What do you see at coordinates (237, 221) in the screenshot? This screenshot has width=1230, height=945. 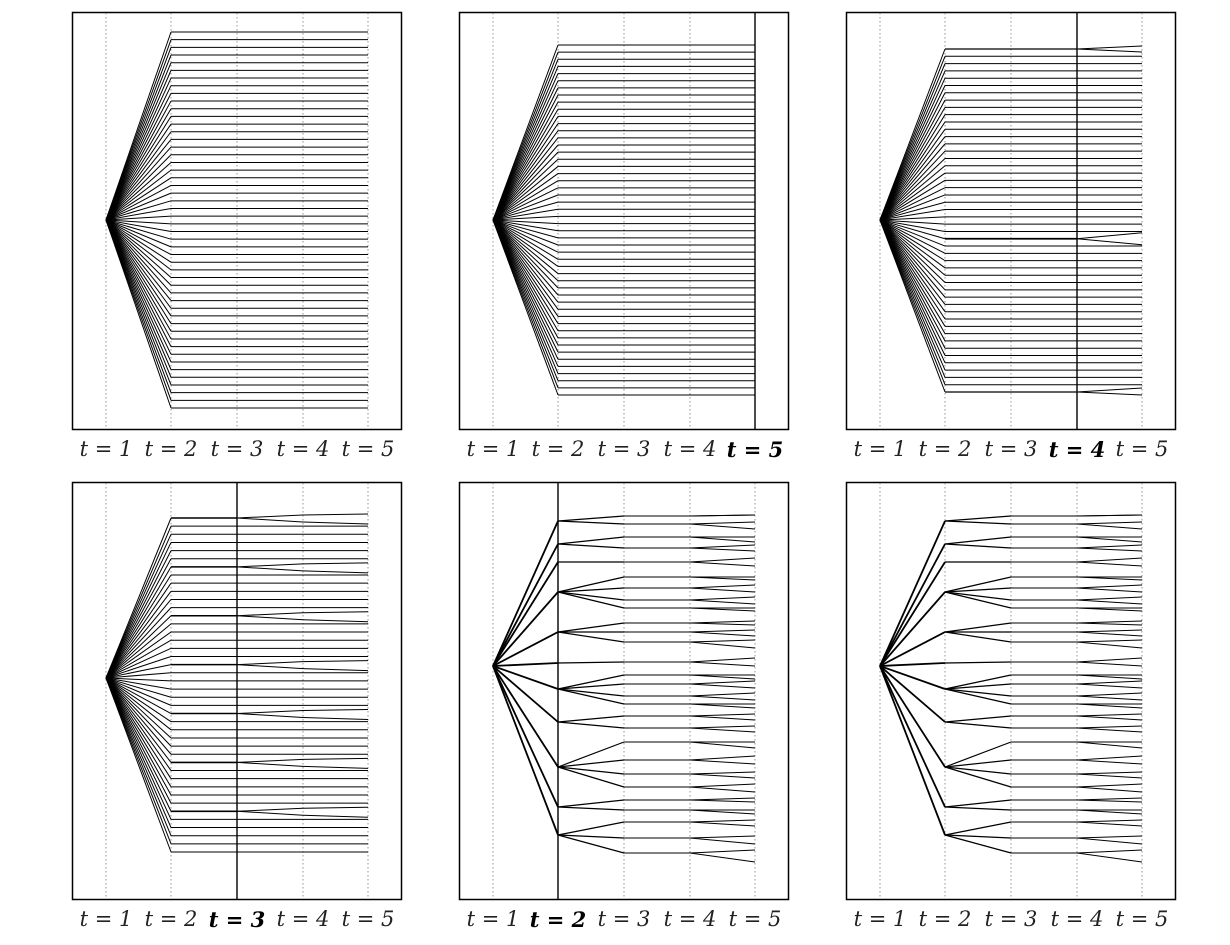 I see `scenario-tree-svg` at bounding box center [237, 221].